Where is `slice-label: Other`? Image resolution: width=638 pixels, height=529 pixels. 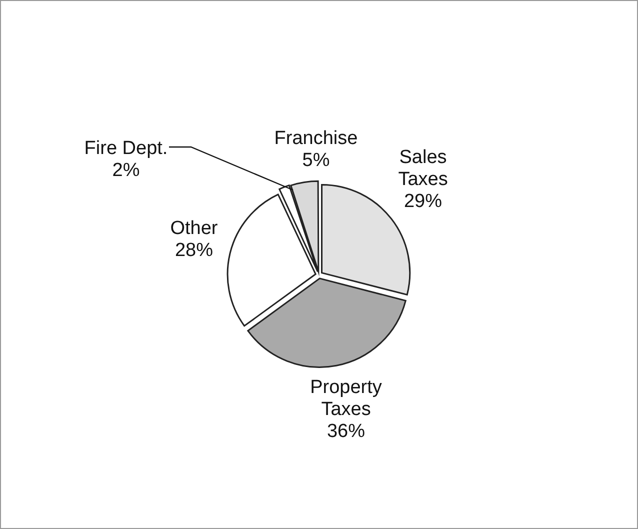
slice-label: Other is located at coordinates (194, 229).